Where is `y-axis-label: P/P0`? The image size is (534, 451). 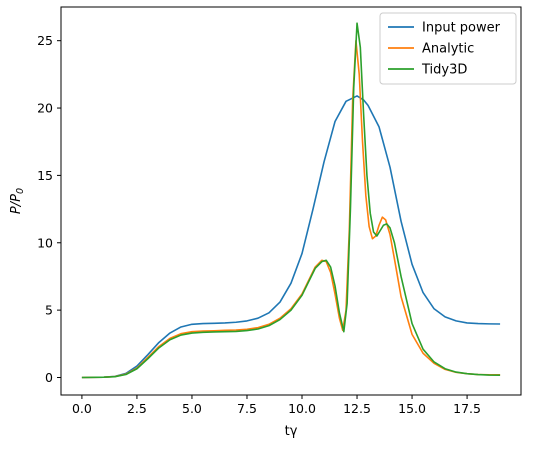
y-axis-label: P/P0 is located at coordinates (17, 201).